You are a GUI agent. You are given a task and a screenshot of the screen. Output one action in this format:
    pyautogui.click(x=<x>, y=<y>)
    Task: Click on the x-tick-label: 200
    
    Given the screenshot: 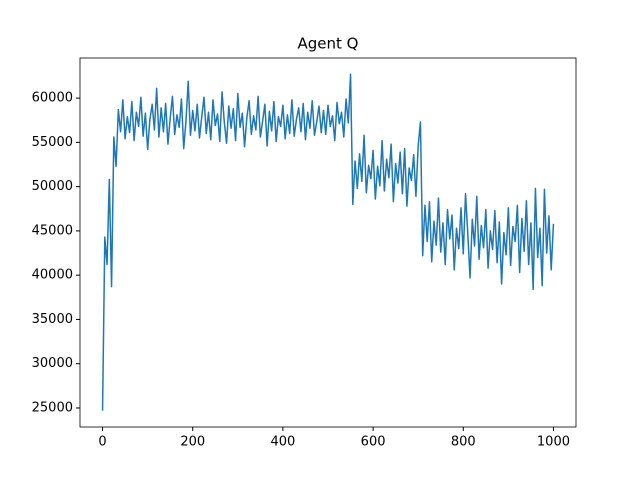 What is the action you would take?
    pyautogui.click(x=192, y=442)
    